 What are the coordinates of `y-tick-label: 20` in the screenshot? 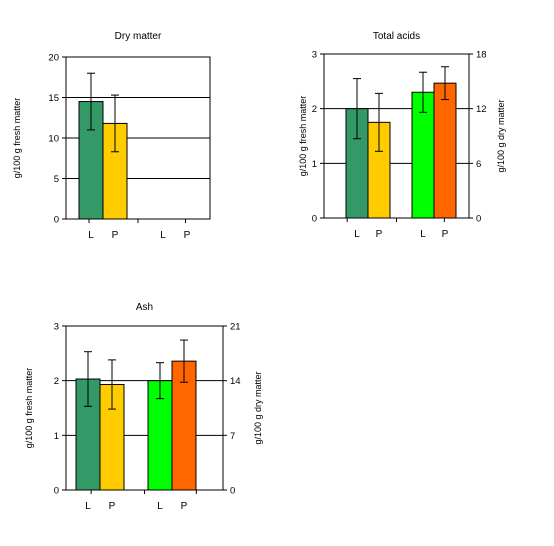 It's located at (53, 58).